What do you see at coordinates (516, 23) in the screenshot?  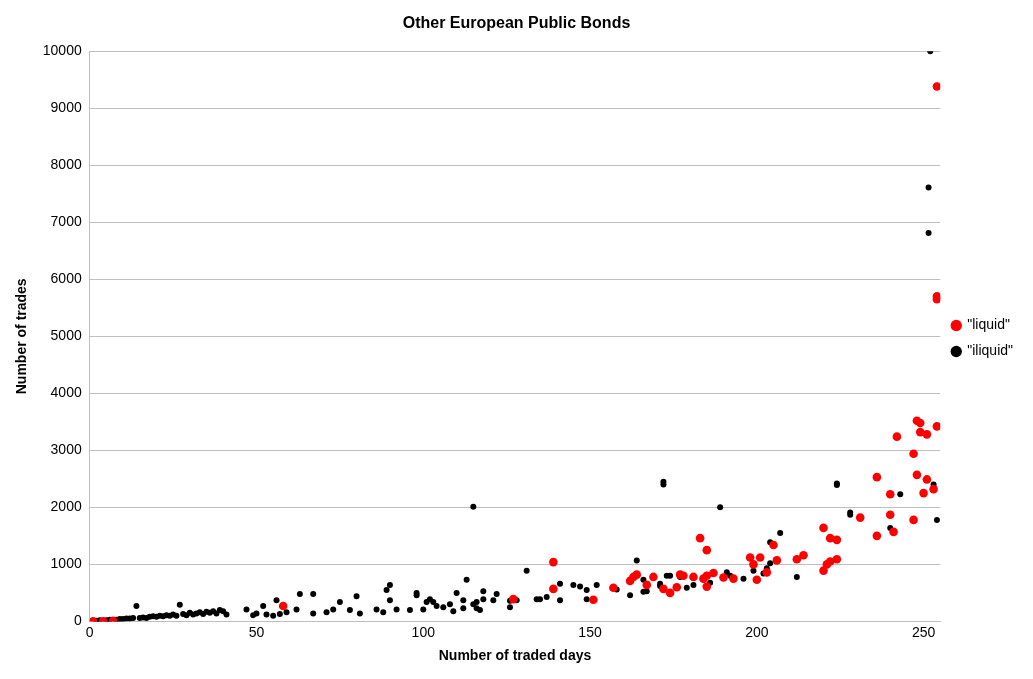 I see `chart-title: Other European Public Bonds` at bounding box center [516, 23].